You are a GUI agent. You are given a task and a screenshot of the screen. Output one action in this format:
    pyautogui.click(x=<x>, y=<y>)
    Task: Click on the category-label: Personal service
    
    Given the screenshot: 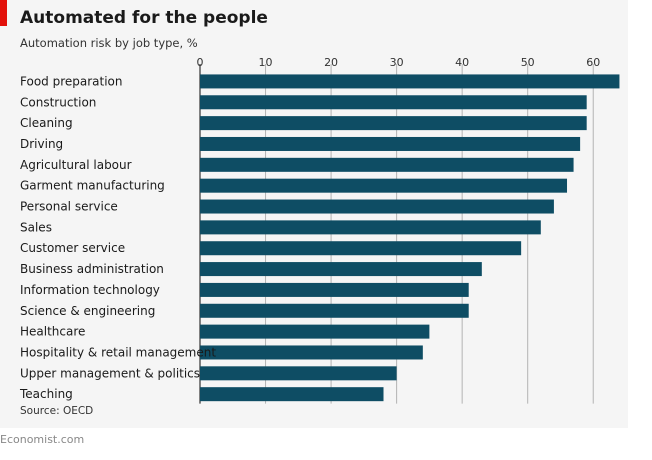 What is the action you would take?
    pyautogui.click(x=69, y=207)
    